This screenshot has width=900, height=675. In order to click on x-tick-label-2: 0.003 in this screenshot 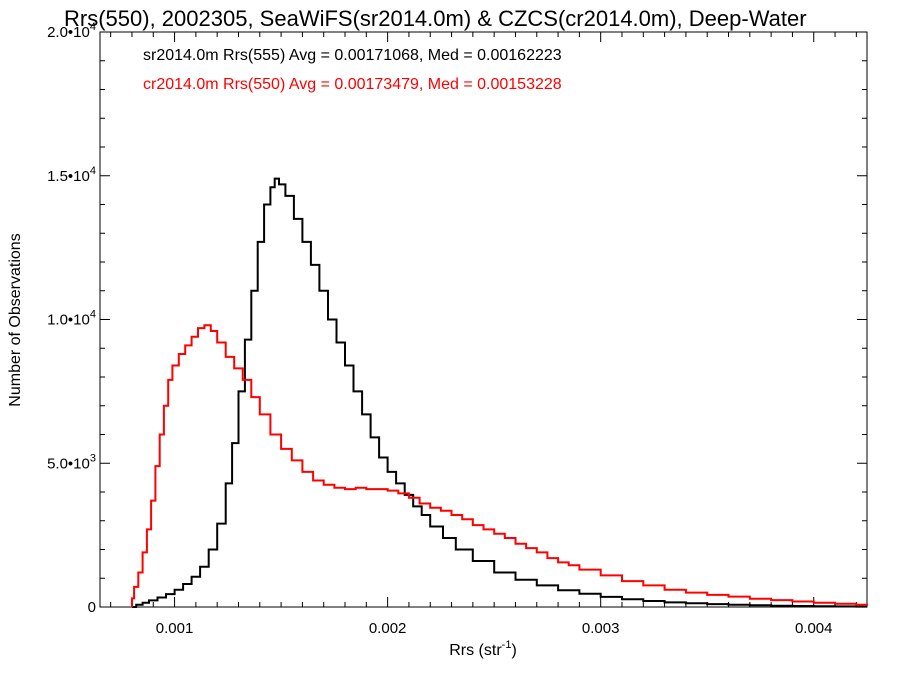, I will do `click(601, 628)`.